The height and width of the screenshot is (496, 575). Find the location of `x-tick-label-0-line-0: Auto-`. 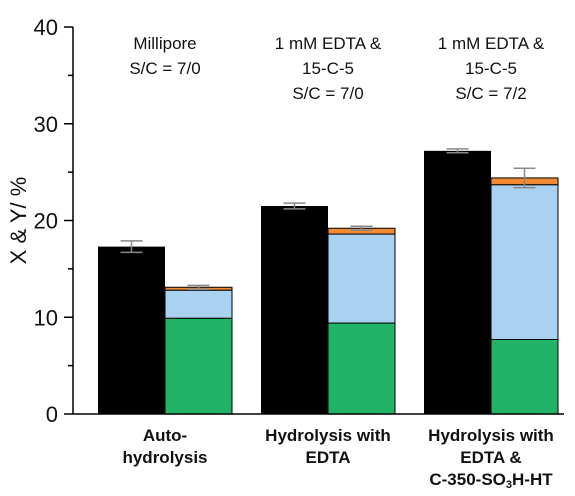

x-tick-label-0-line-0: Auto- is located at coordinates (165, 435).